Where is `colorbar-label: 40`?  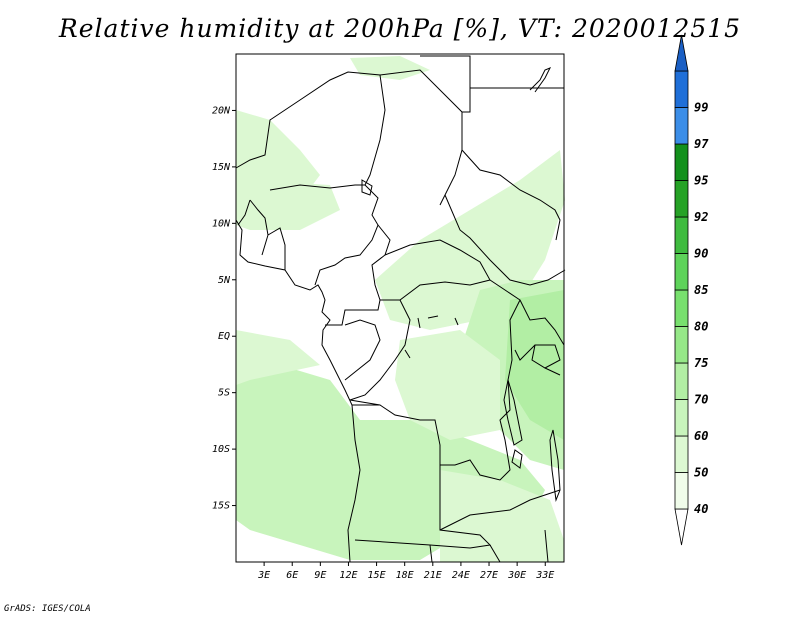 colorbar-label: 40 is located at coordinates (701, 509).